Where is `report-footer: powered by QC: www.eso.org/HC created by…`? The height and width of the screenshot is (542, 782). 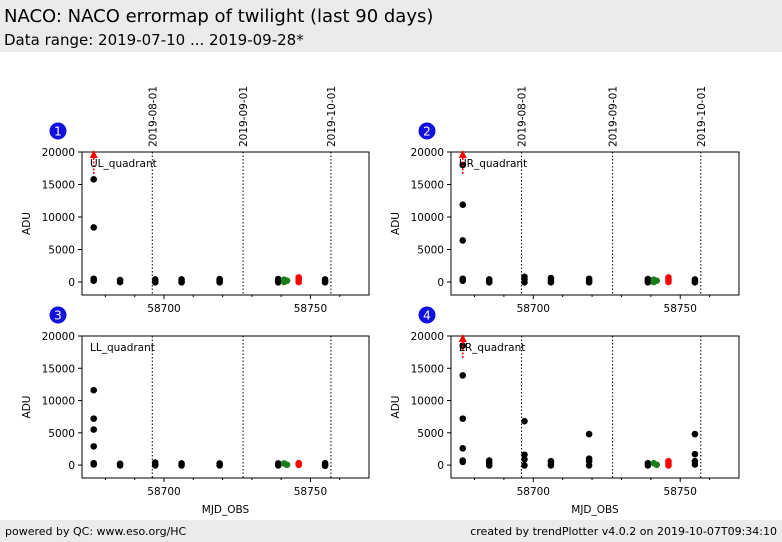 report-footer: powered by QC: www.eso.org/HC created by… is located at coordinates (391, 531).